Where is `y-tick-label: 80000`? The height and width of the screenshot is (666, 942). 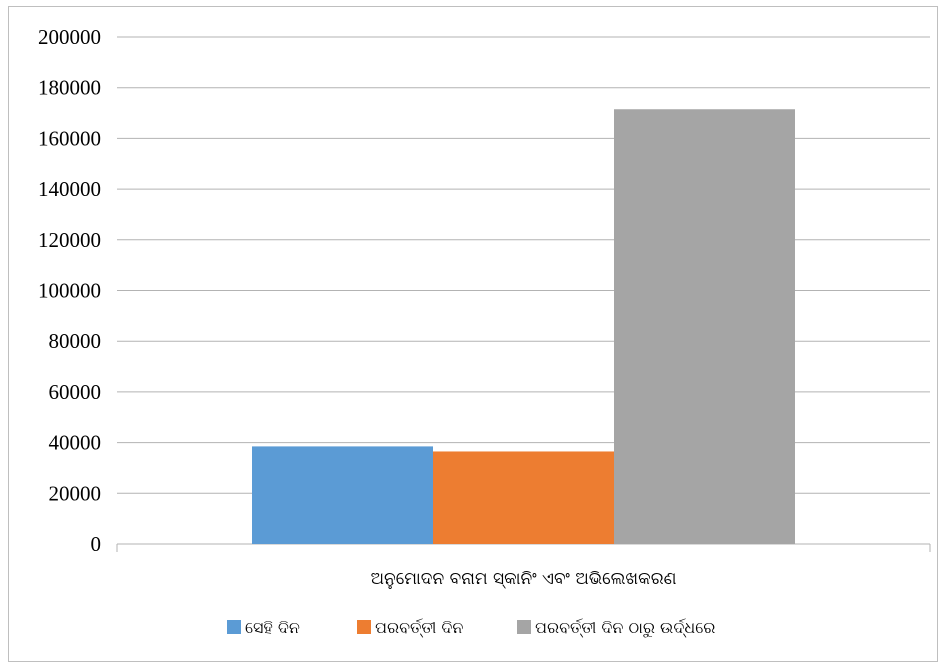
y-tick-label: 80000 is located at coordinates (75, 341).